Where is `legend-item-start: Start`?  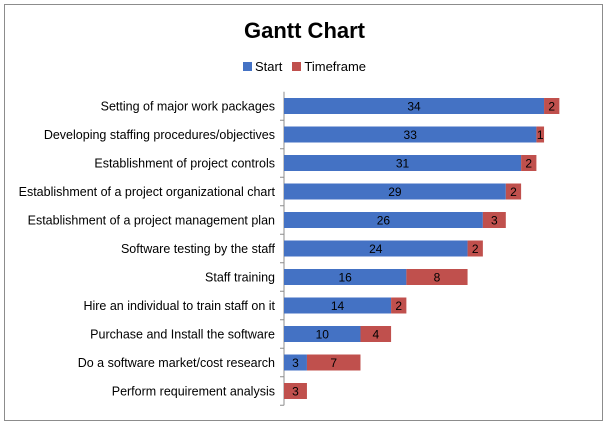
legend-item-start: Start is located at coordinates (262, 66).